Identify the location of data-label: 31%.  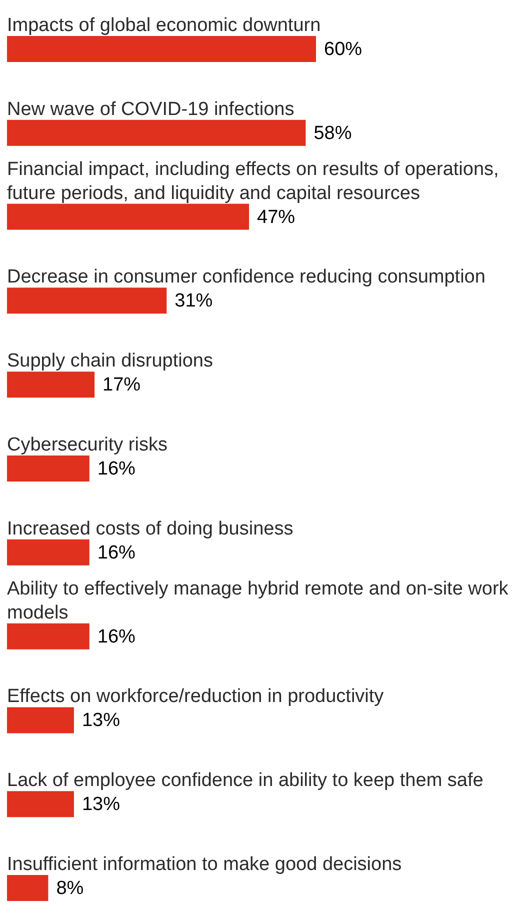
(193, 301).